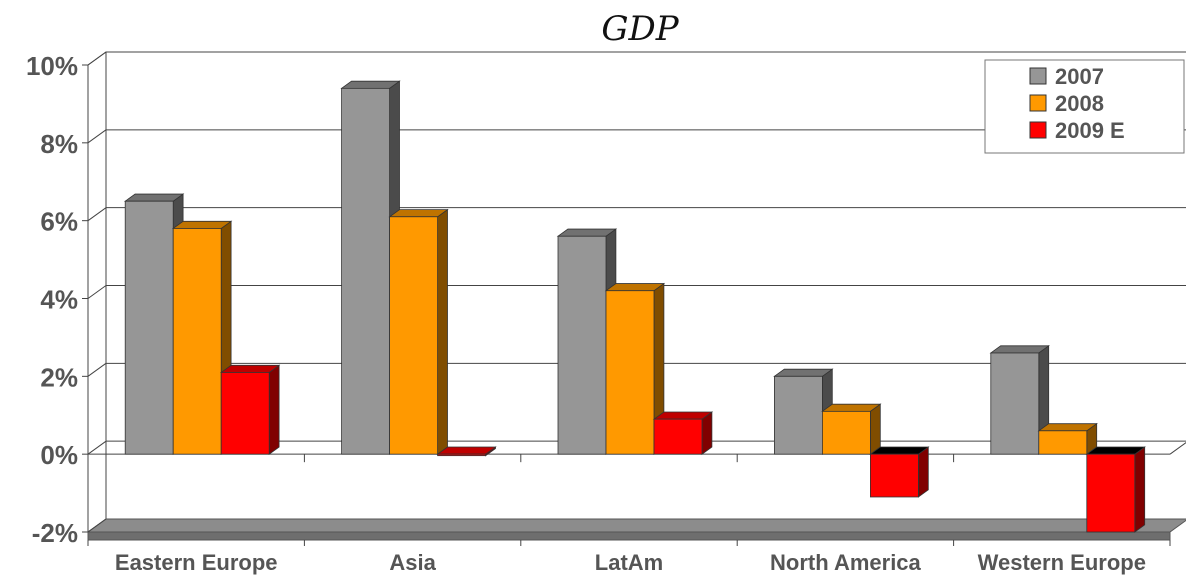 The width and height of the screenshot is (1186, 581). What do you see at coordinates (629, 536) in the screenshot?
I see `floor-front` at bounding box center [629, 536].